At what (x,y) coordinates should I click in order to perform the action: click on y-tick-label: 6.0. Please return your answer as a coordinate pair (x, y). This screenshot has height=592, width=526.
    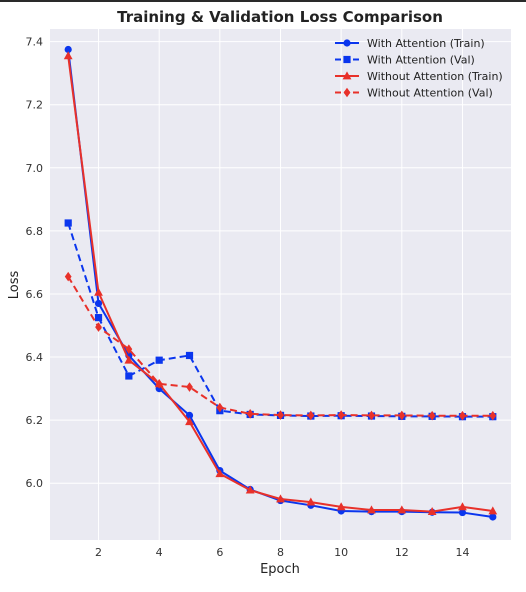
    Looking at the image, I should click on (35, 483).